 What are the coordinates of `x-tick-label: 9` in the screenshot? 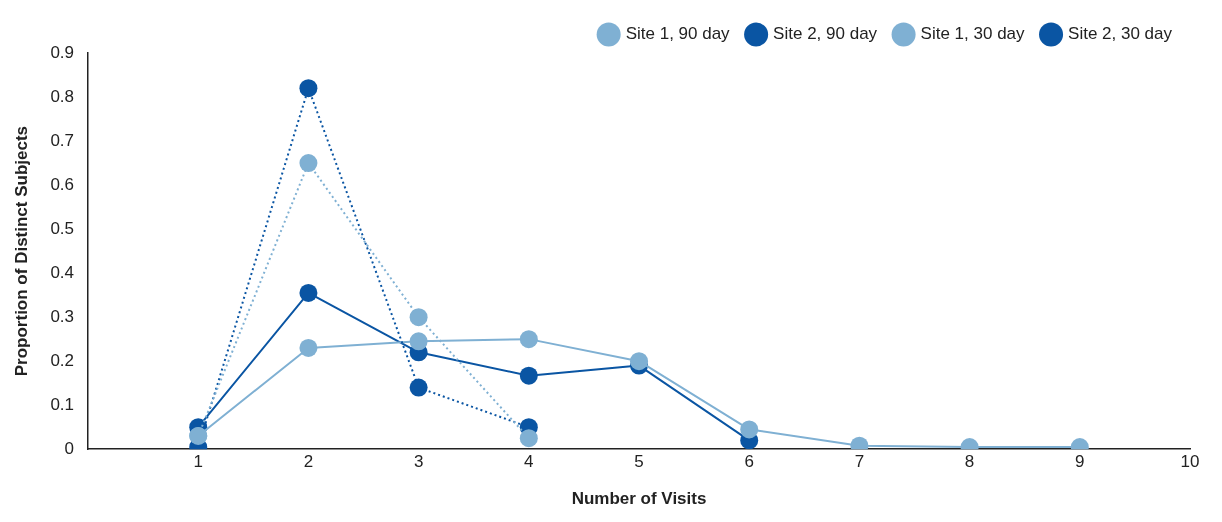 It's located at (1080, 462).